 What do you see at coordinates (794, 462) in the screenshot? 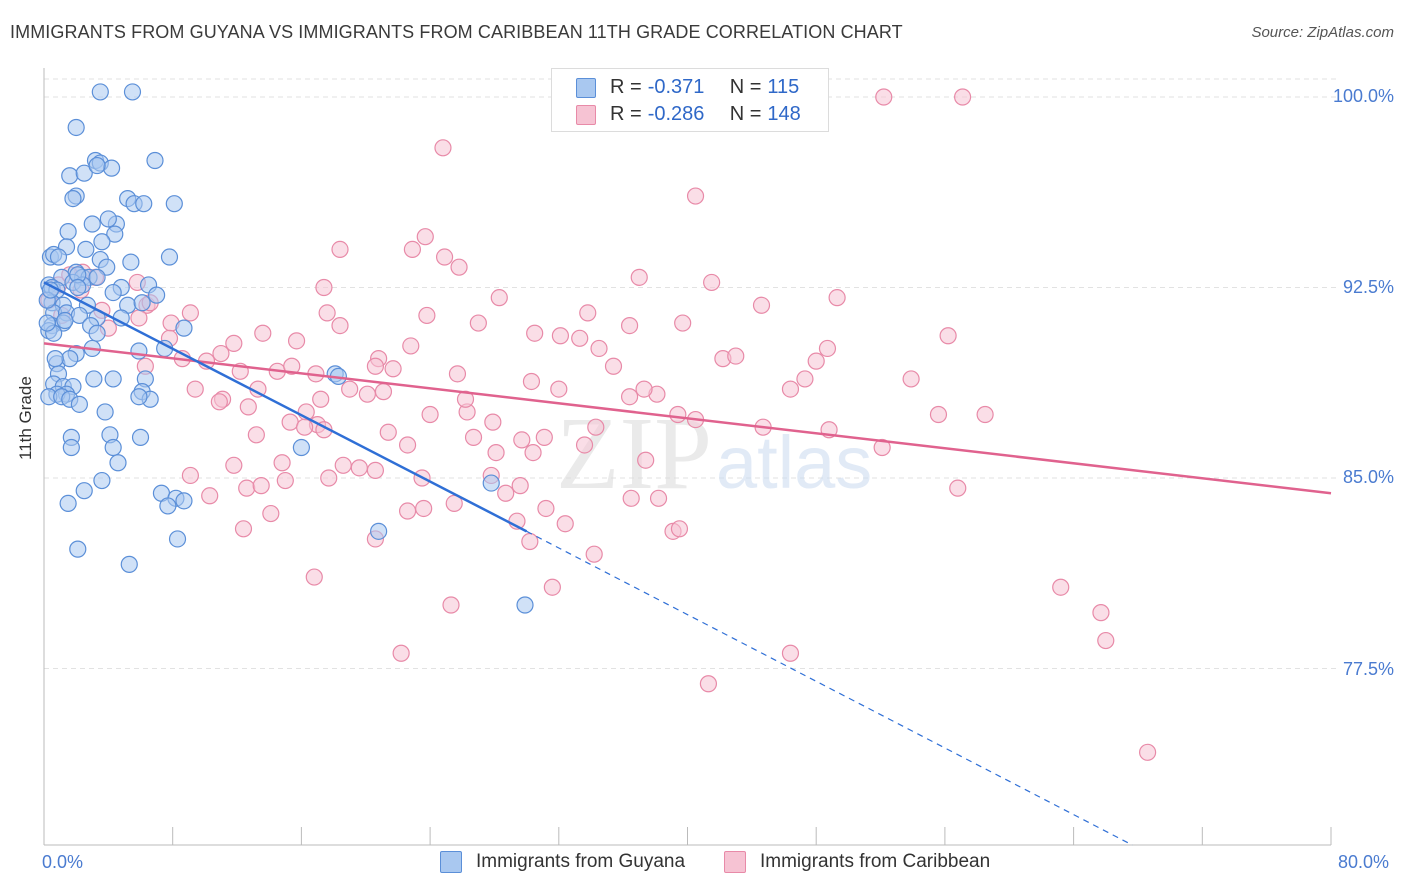
I see `watermark-atlas: atlas` at bounding box center [794, 462].